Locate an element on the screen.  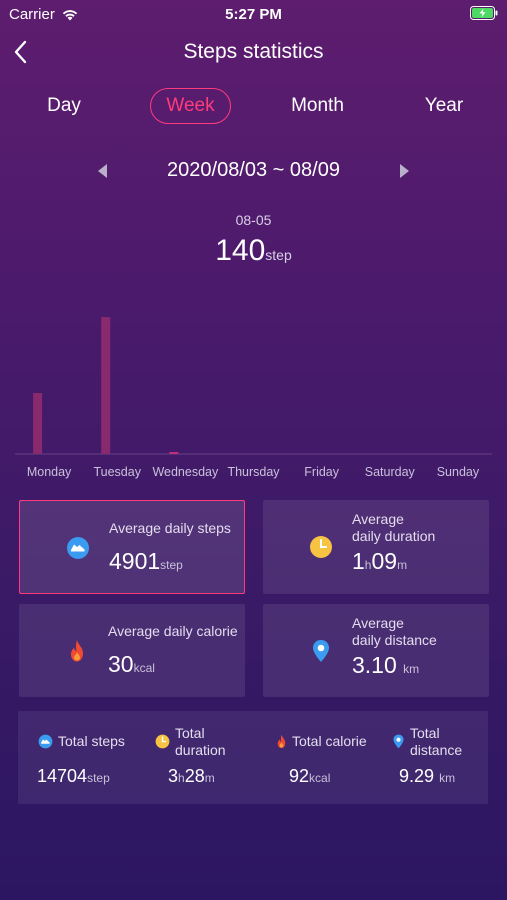
avg-calorie-value: 30kcal is located at coordinates (131, 664).